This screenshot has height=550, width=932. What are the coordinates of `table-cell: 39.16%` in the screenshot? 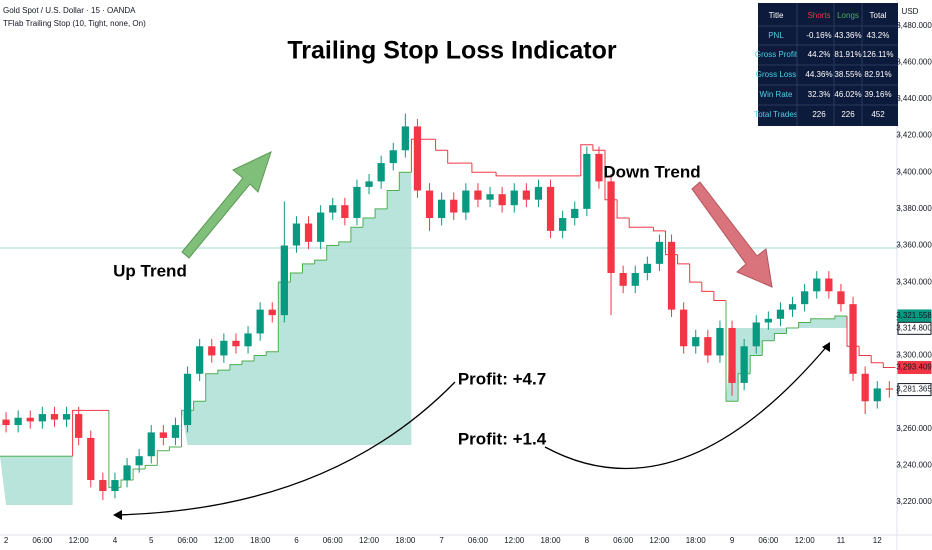 It's located at (877, 94).